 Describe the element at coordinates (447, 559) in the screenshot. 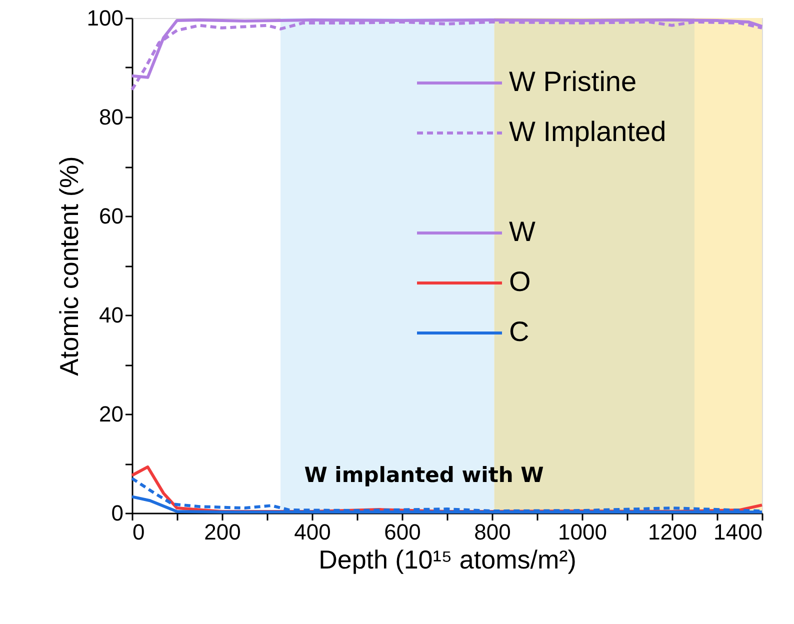

I see `x-axis-title: Depth (10¹⁵ atoms/m²)` at that location.